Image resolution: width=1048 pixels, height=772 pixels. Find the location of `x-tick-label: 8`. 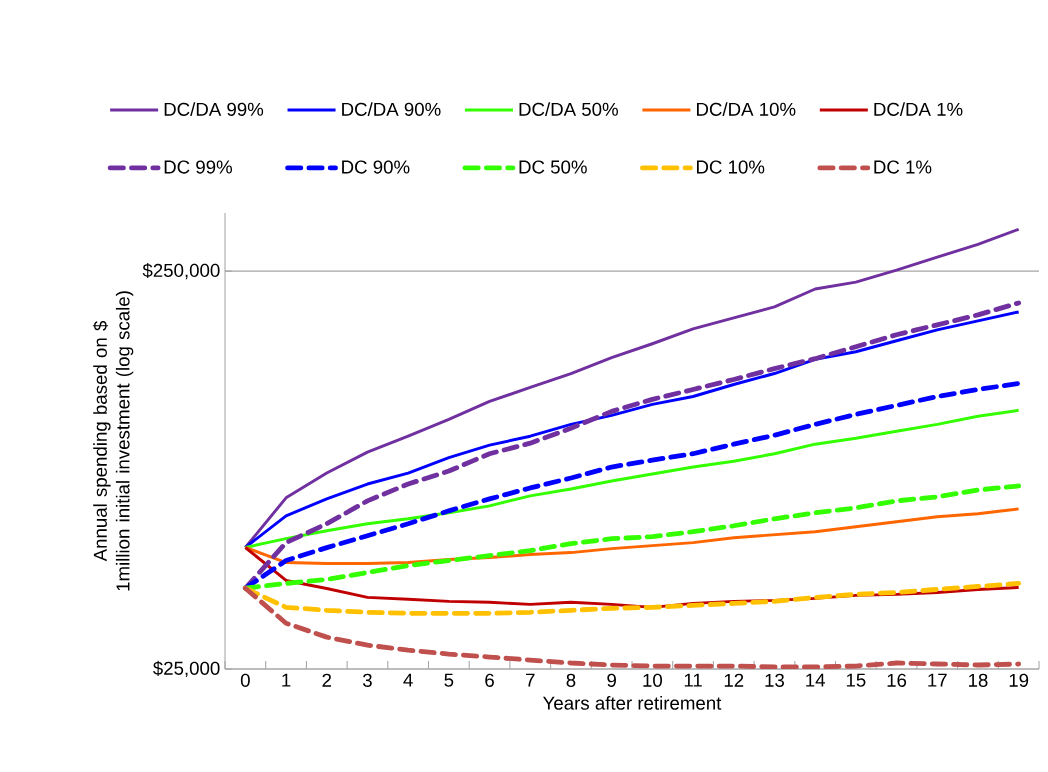

x-tick-label: 8 is located at coordinates (571, 680).